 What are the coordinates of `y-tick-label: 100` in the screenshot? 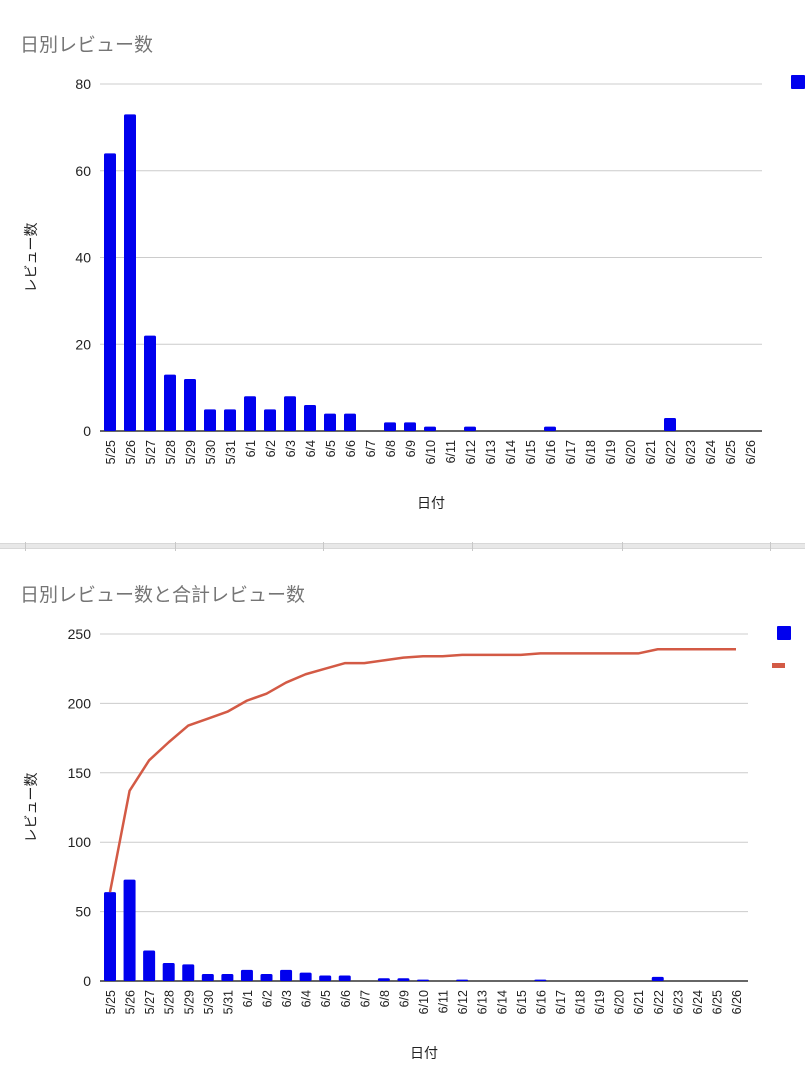 It's located at (80, 842).